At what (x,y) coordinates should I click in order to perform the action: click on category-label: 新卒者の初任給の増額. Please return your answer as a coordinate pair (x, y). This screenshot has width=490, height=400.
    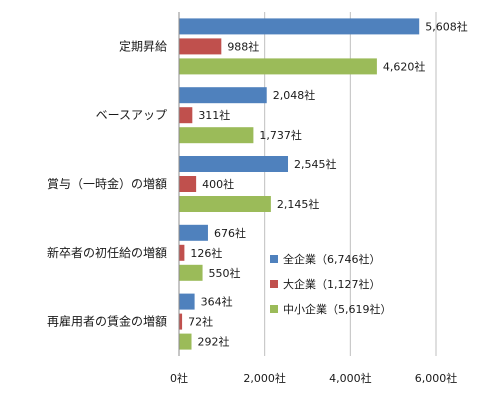
    Looking at the image, I should click on (107, 252).